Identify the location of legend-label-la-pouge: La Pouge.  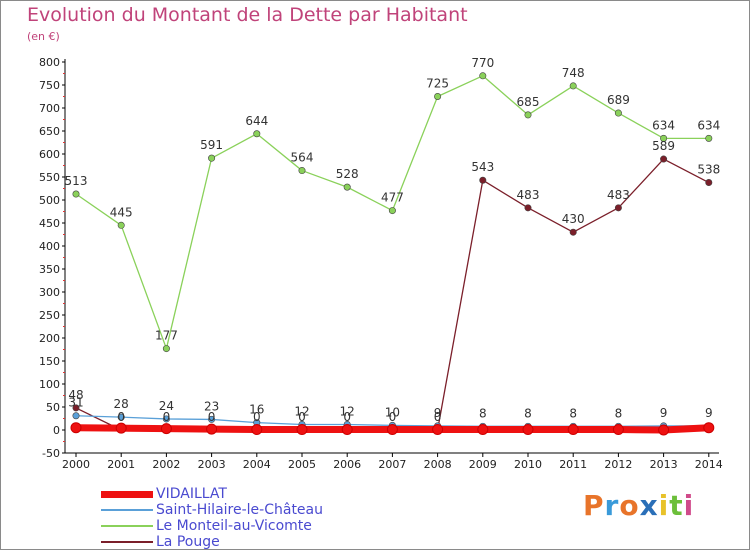
(188, 542).